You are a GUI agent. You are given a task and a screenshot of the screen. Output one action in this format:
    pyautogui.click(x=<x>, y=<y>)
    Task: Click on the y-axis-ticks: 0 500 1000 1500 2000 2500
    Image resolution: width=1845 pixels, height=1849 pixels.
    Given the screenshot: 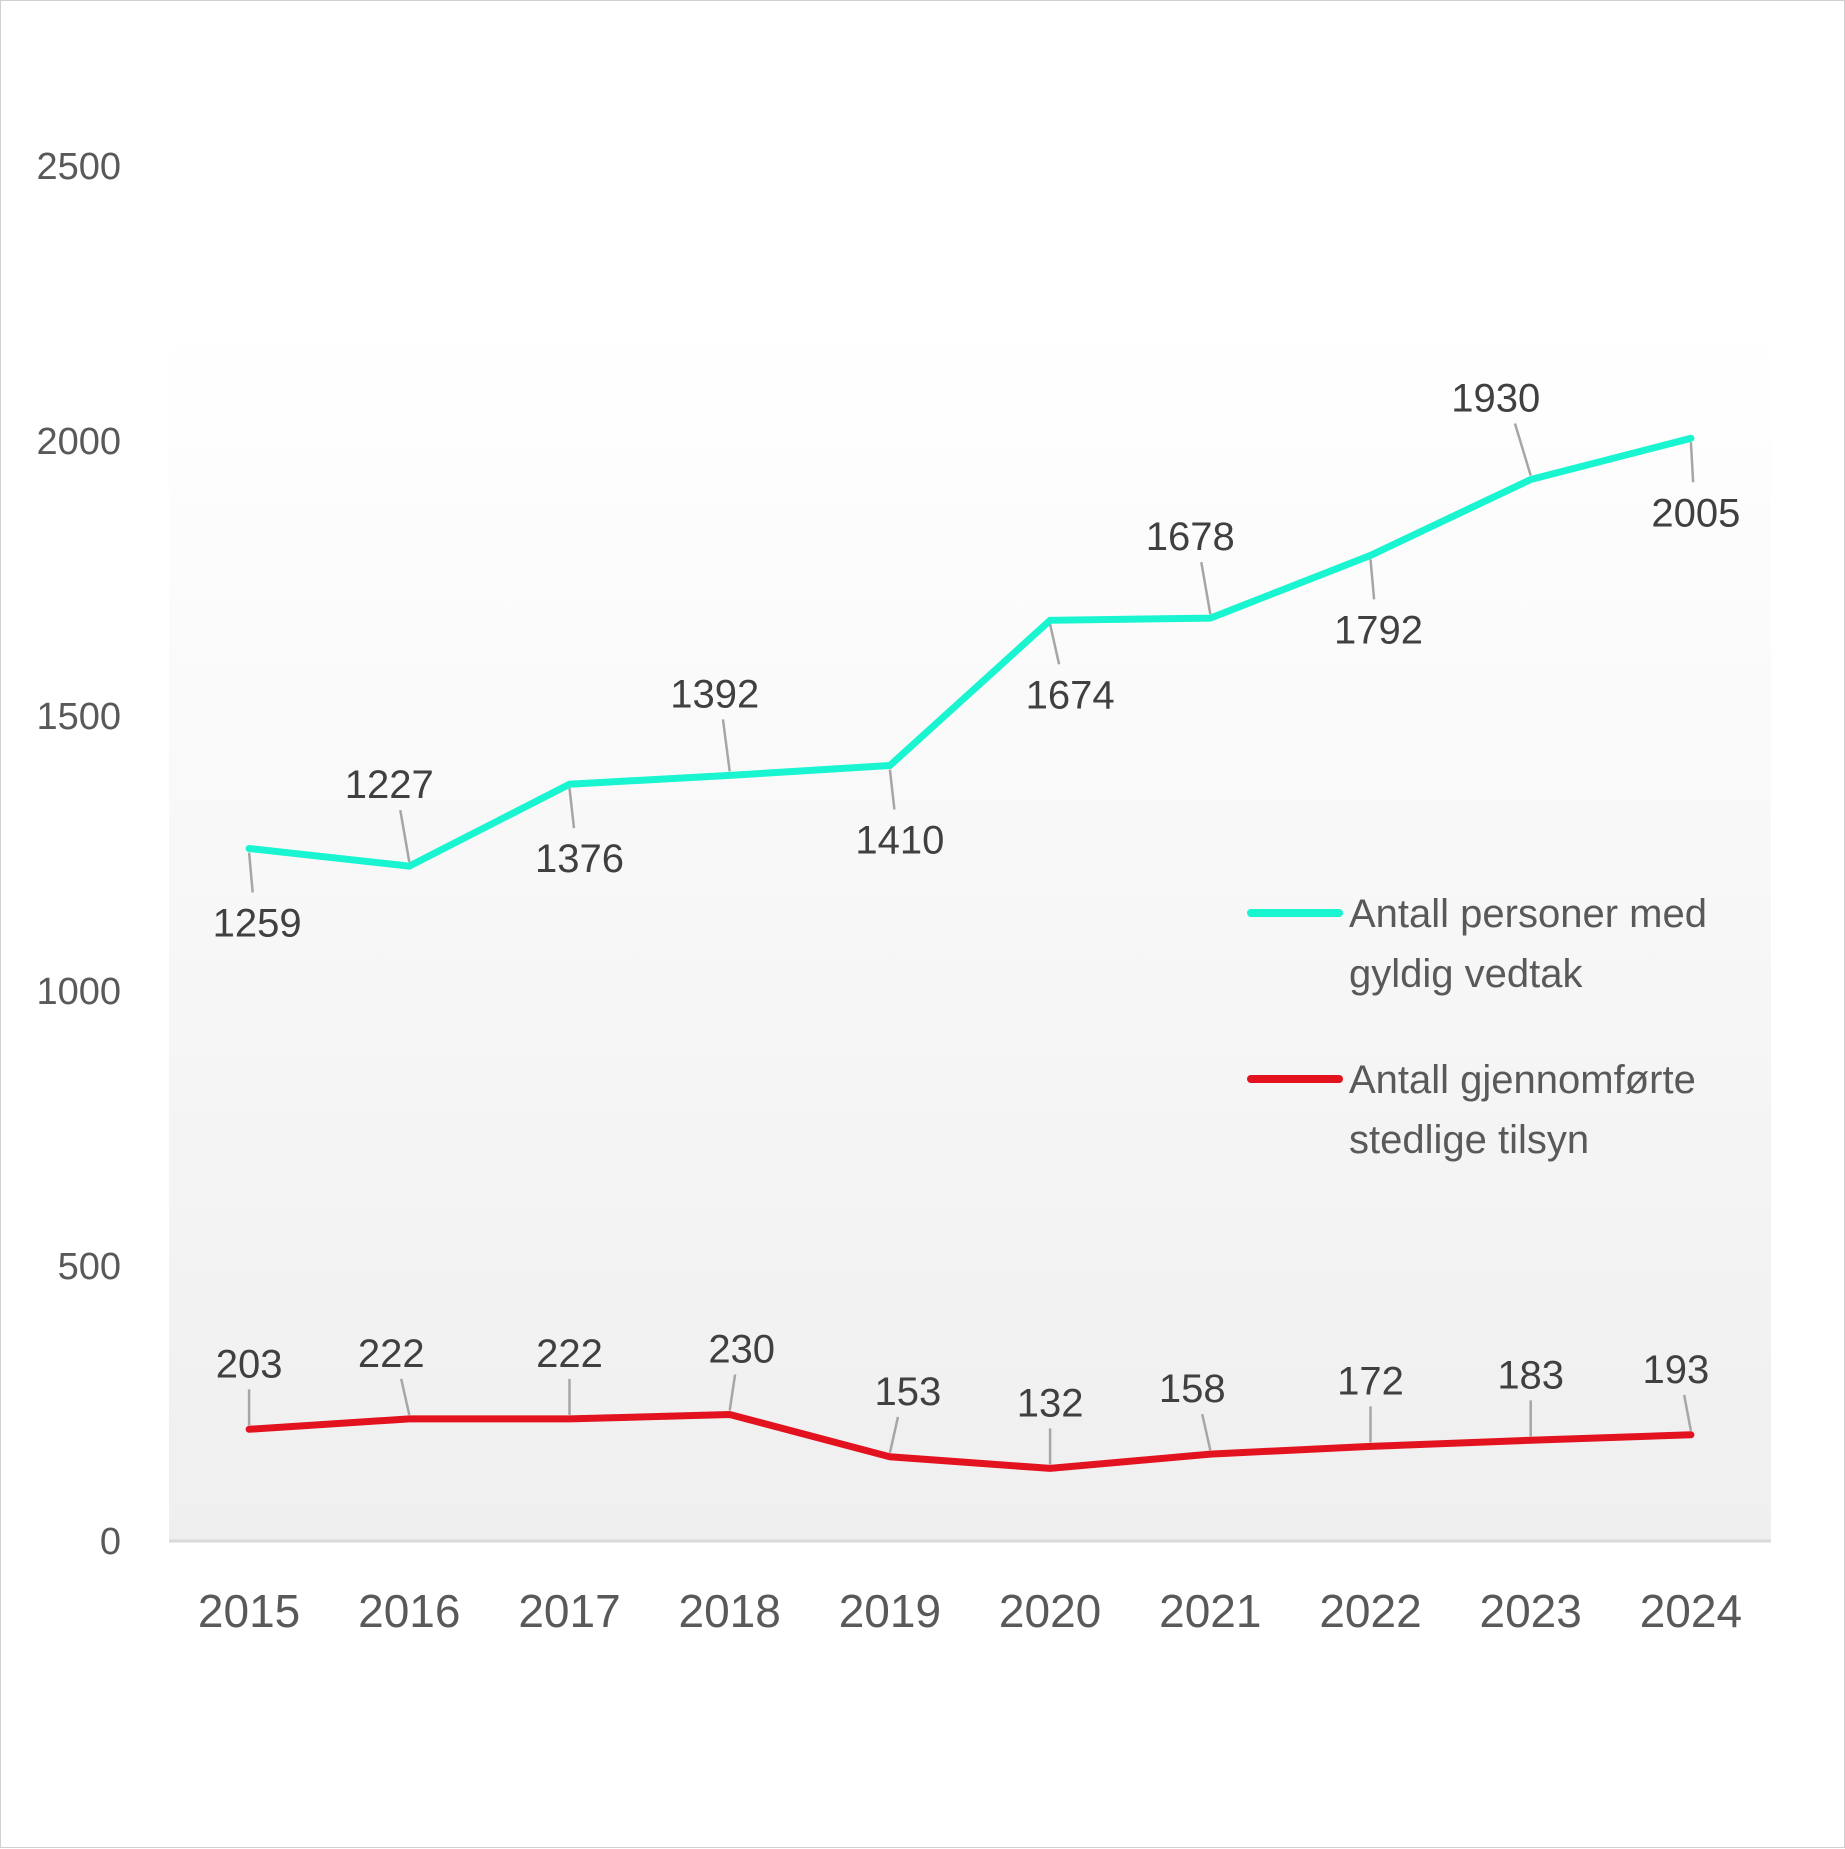 What is the action you would take?
    pyautogui.click(x=78, y=854)
    